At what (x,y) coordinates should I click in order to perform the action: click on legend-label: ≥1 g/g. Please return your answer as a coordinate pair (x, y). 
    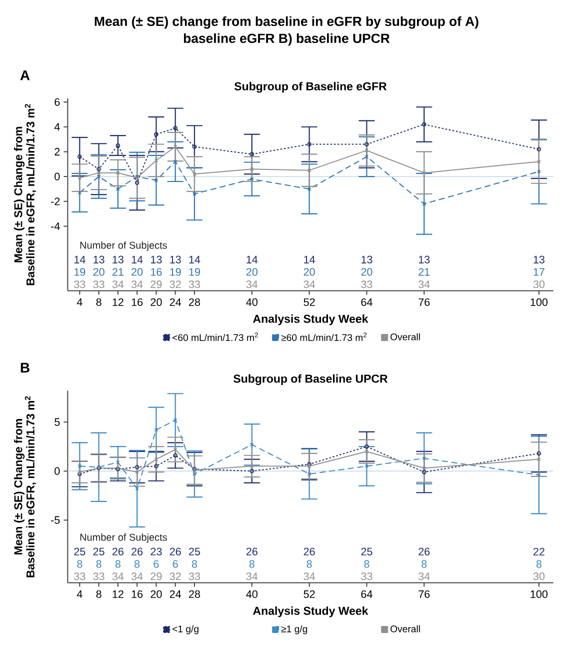
    Looking at the image, I should click on (294, 629).